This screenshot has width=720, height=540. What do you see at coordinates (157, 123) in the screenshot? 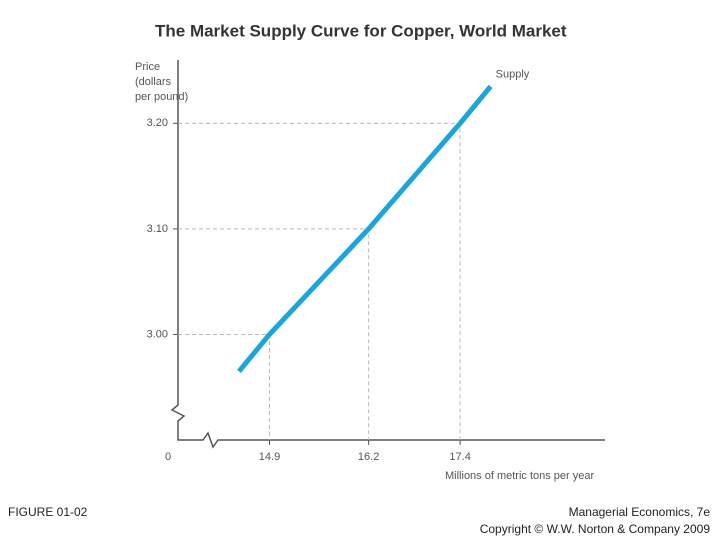
I see `y-tick-label: 3.20` at bounding box center [157, 123].